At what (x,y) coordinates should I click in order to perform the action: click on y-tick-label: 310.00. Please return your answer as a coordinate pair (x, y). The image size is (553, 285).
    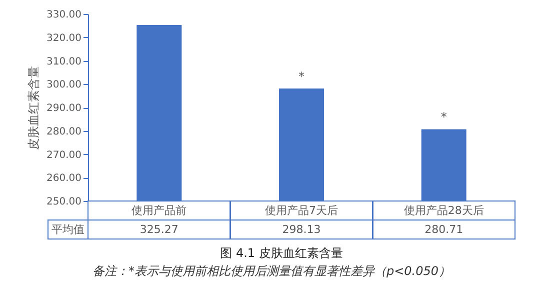
    Looking at the image, I should click on (64, 62).